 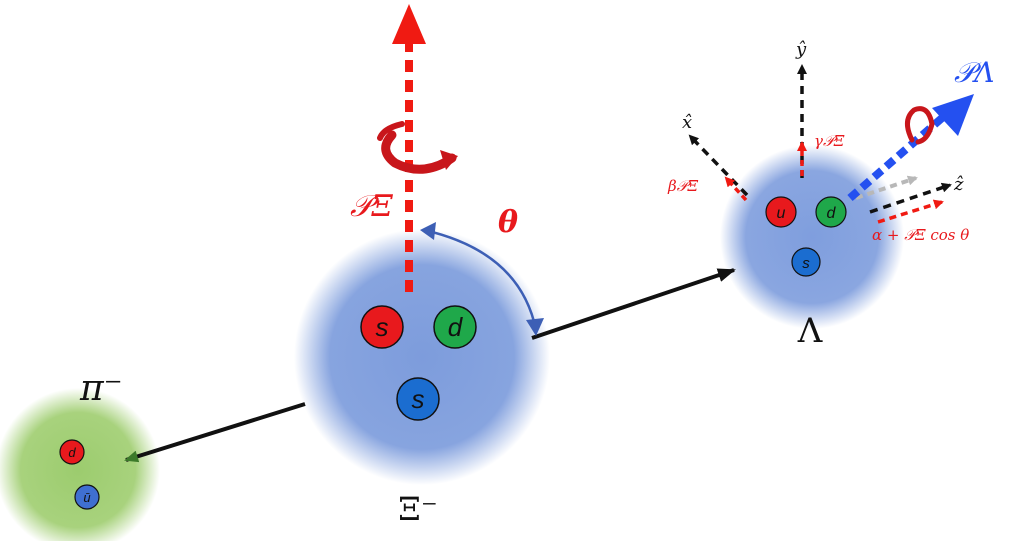 I want to click on pion-label: π⁻, so click(x=101, y=388).